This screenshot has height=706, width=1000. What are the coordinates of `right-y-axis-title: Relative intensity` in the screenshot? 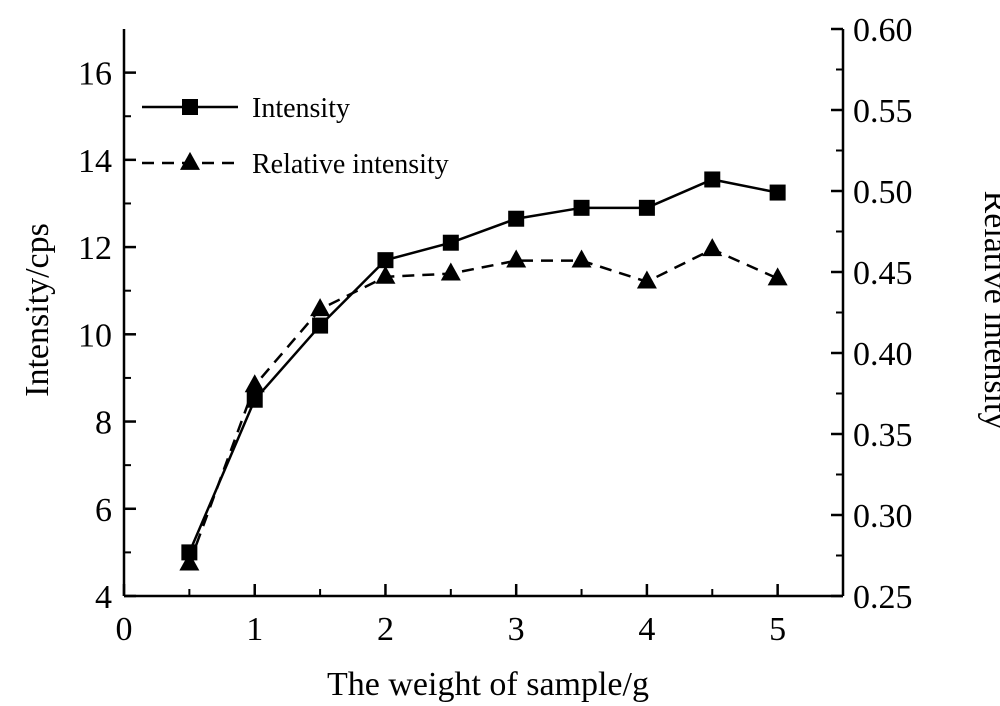 It's located at (988, 310).